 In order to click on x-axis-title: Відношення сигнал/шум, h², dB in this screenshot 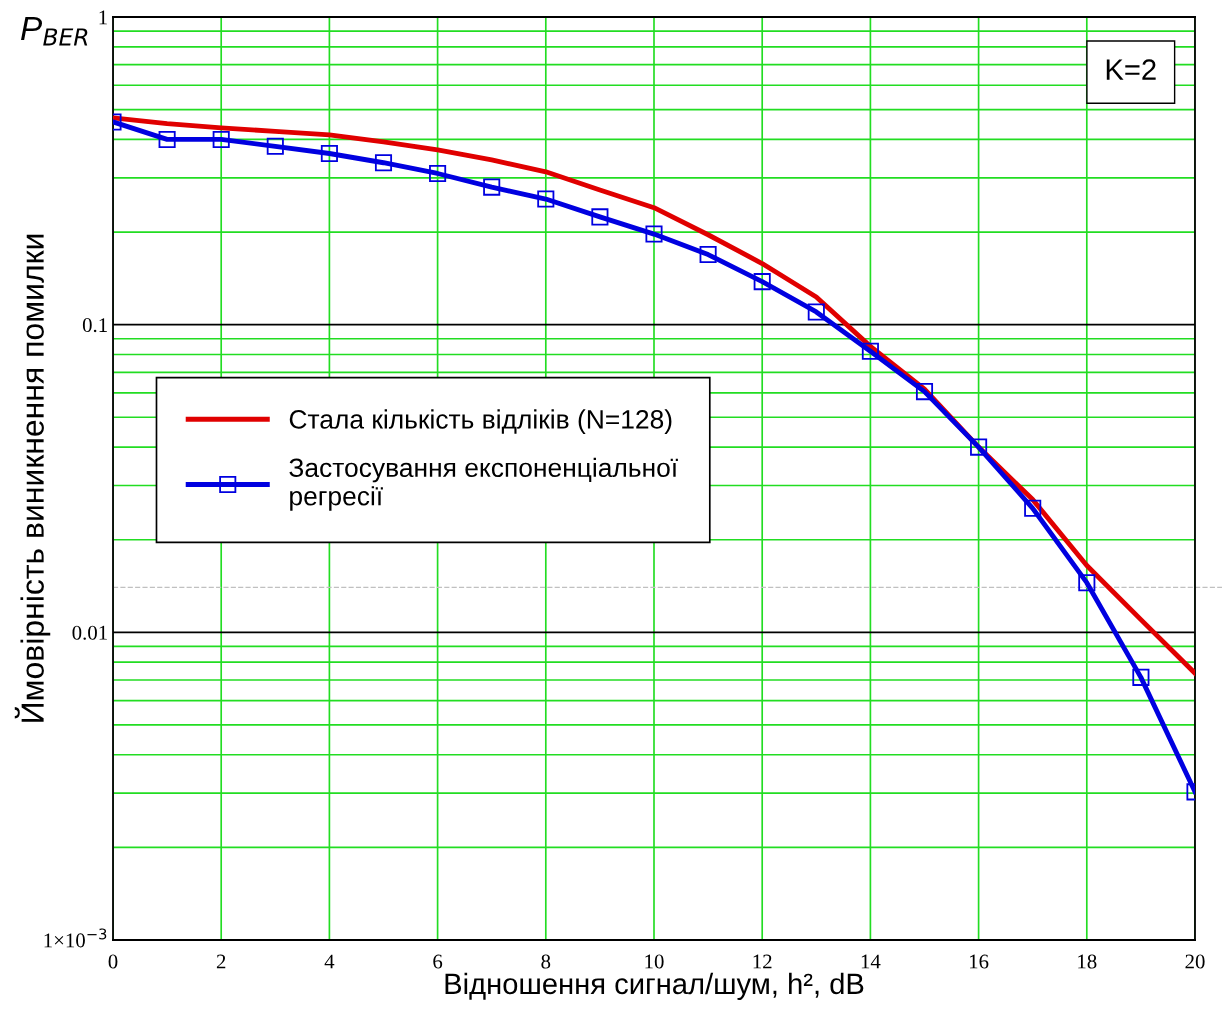, I will do `click(654, 986)`.